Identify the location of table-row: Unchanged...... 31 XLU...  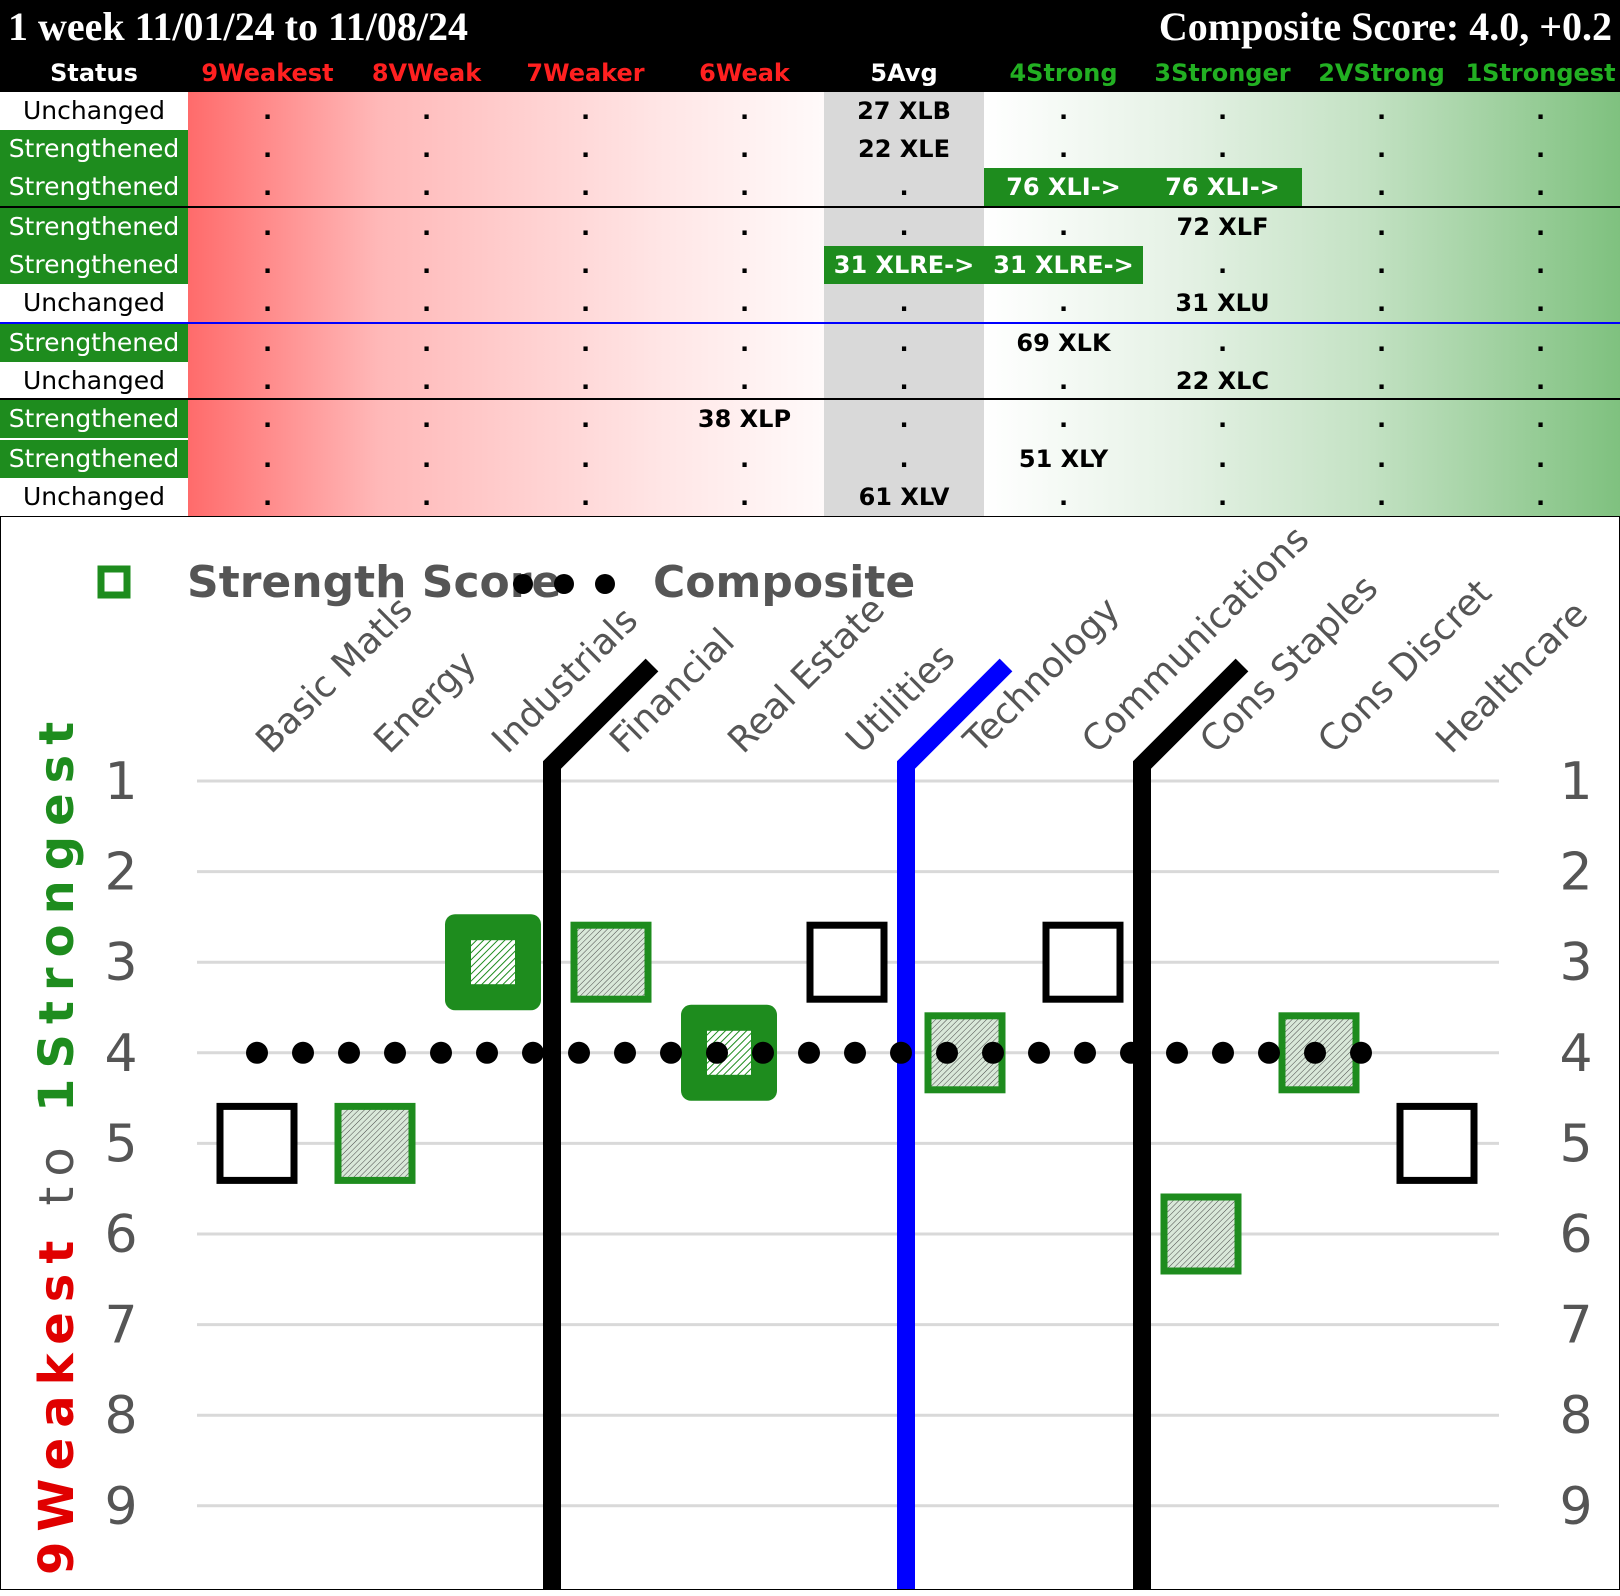
(810, 303).